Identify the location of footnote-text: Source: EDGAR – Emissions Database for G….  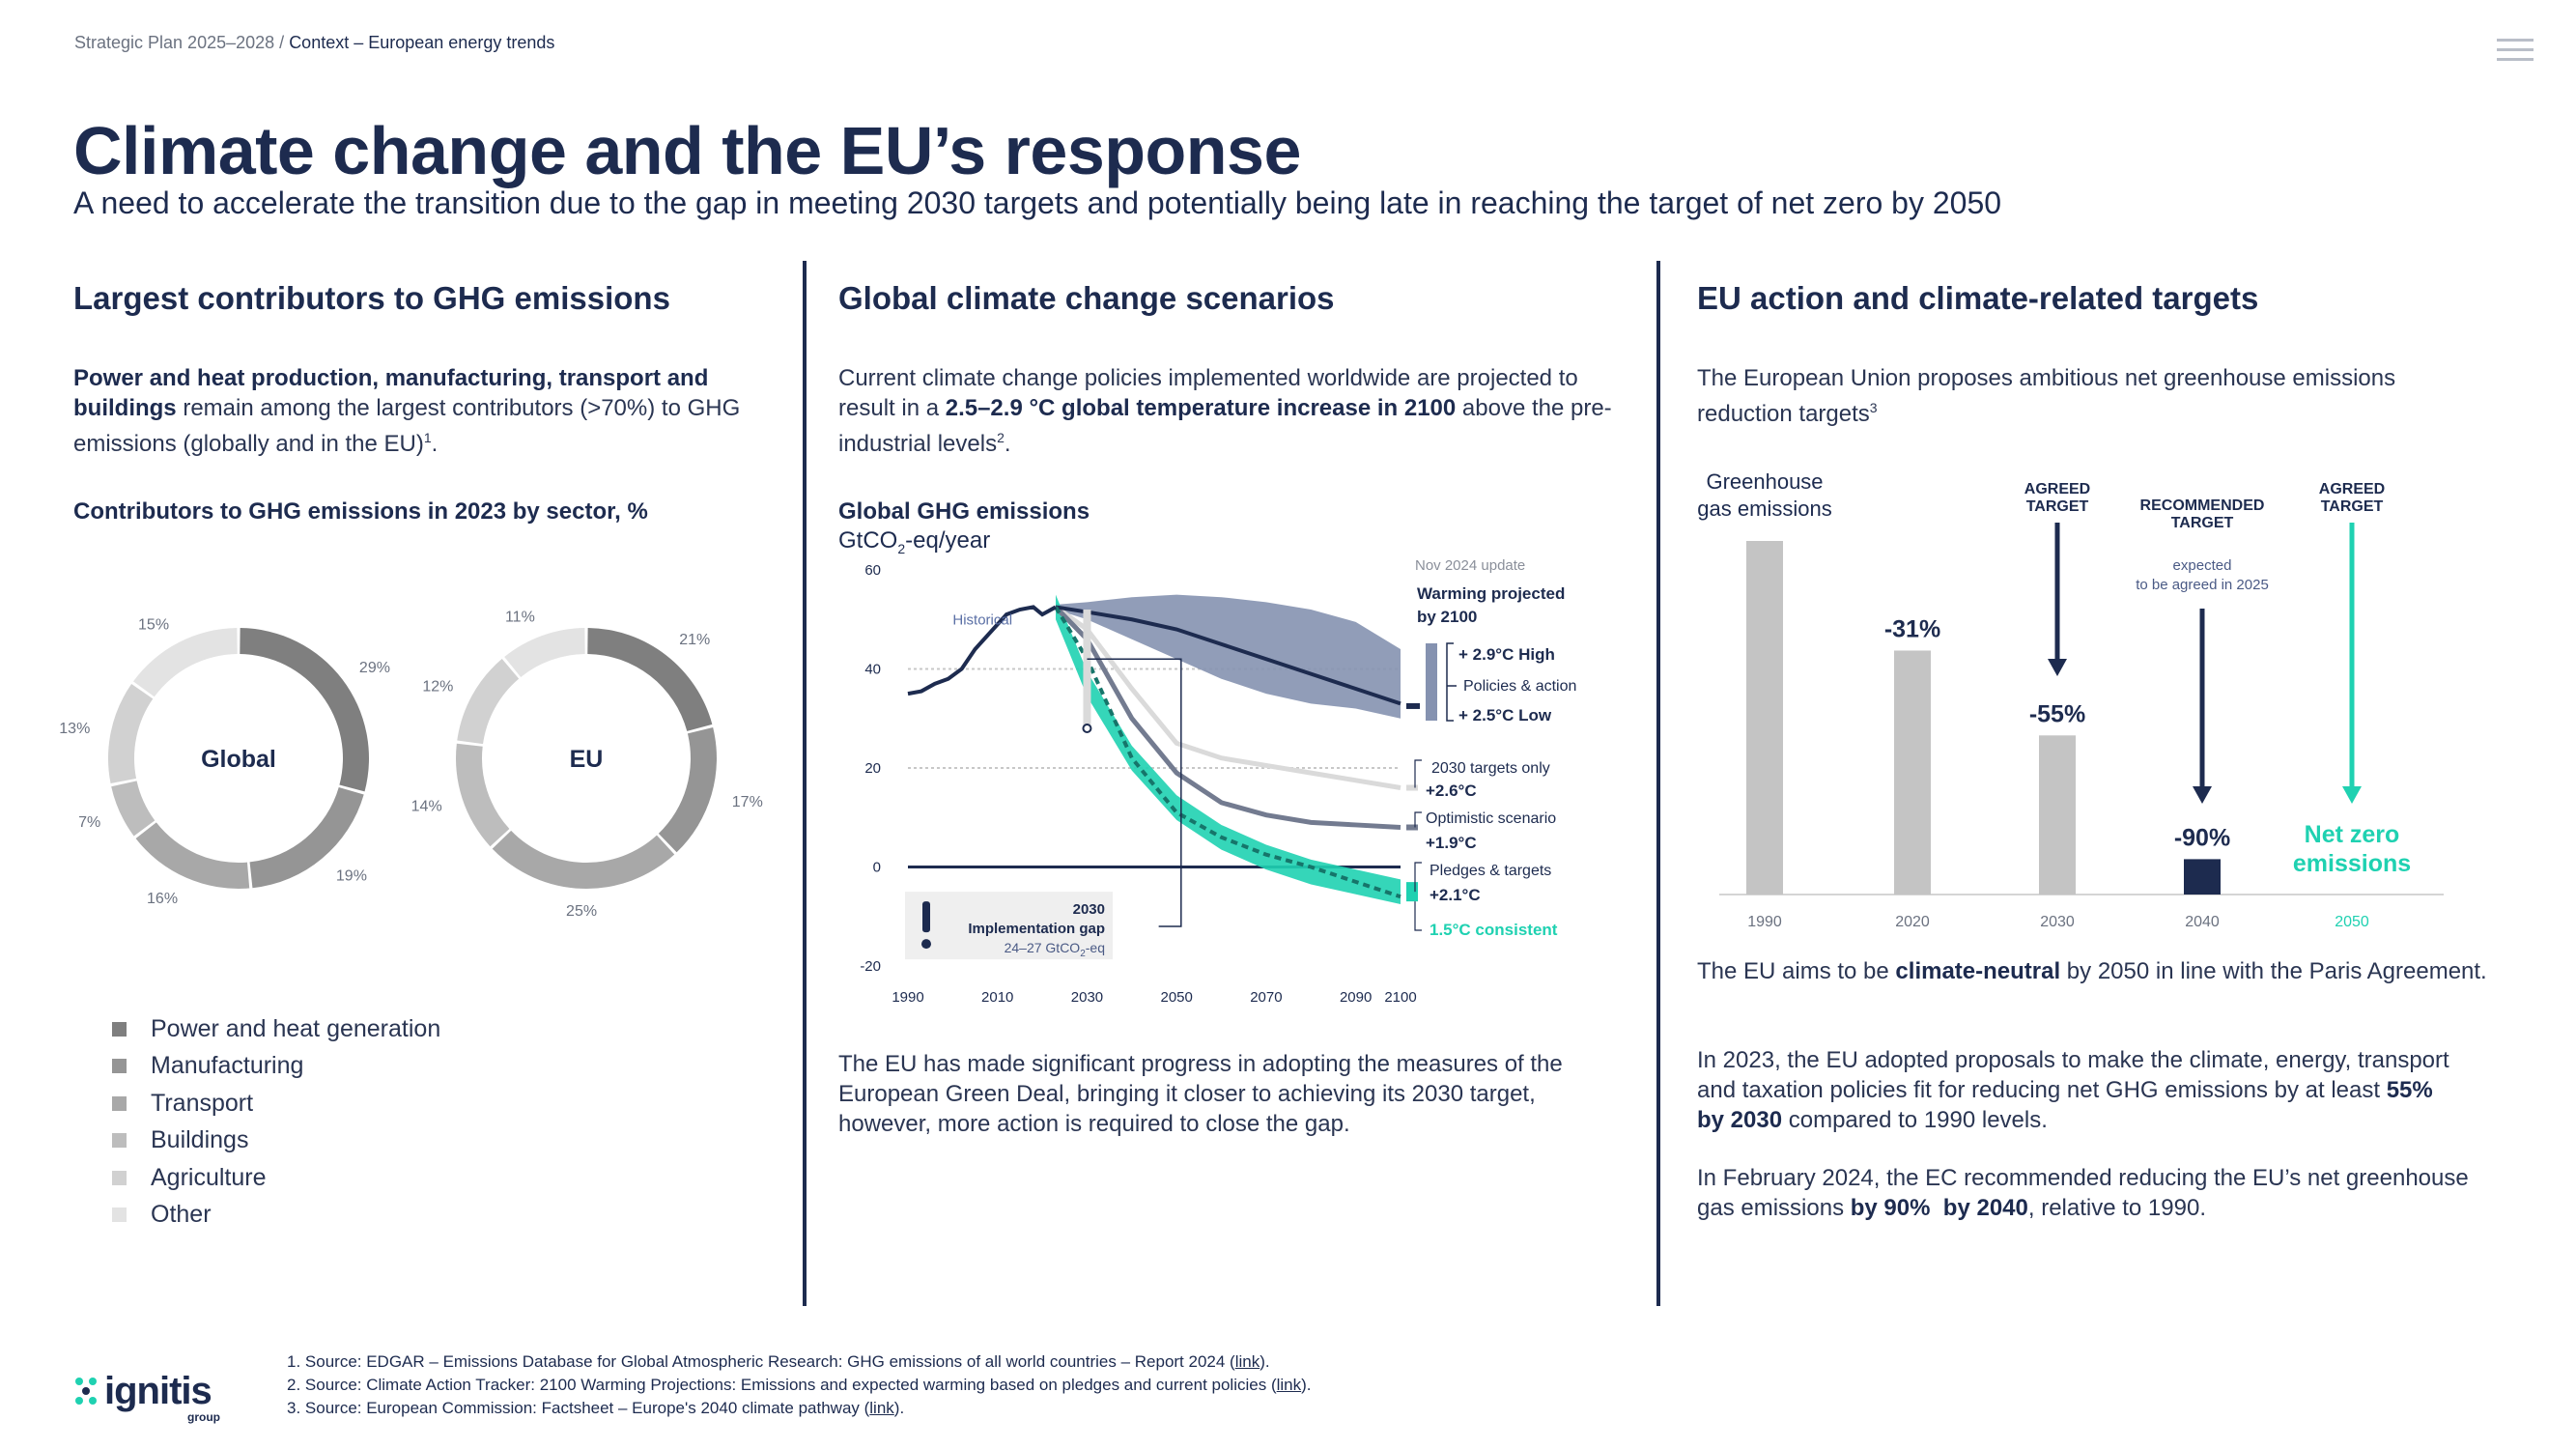
(769, 1361).